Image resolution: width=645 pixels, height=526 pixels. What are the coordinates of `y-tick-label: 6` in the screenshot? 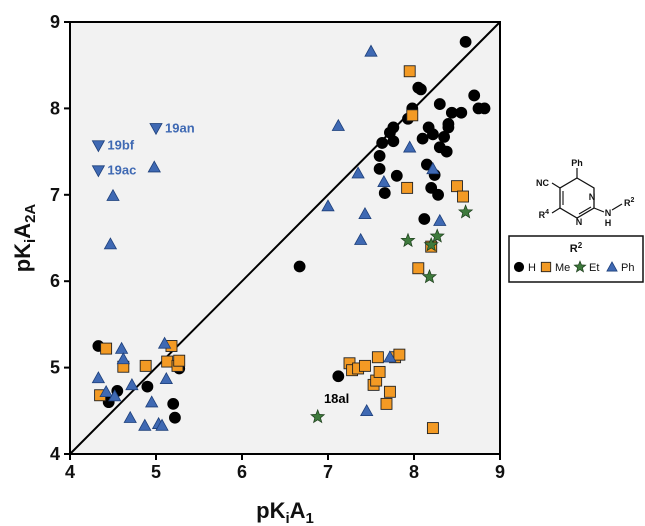 It's located at (55, 281).